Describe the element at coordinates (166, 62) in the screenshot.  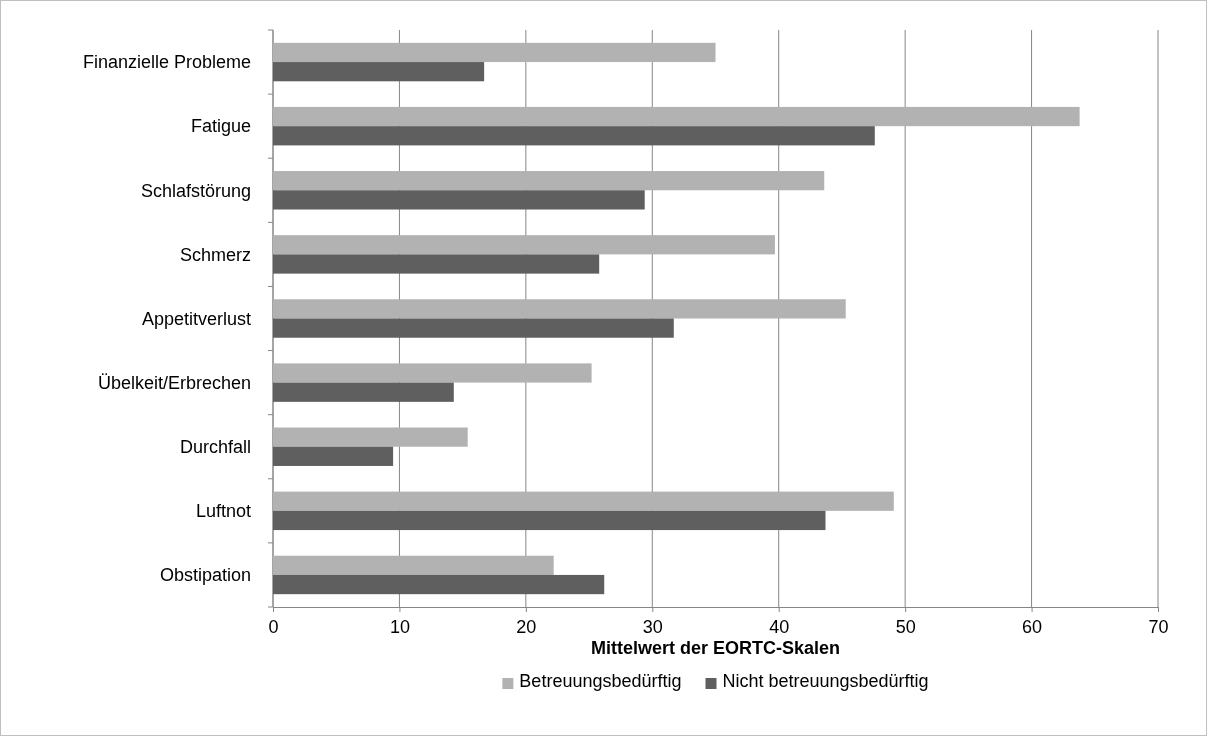
I see `y-tick-label: Finanzielle Probleme` at that location.